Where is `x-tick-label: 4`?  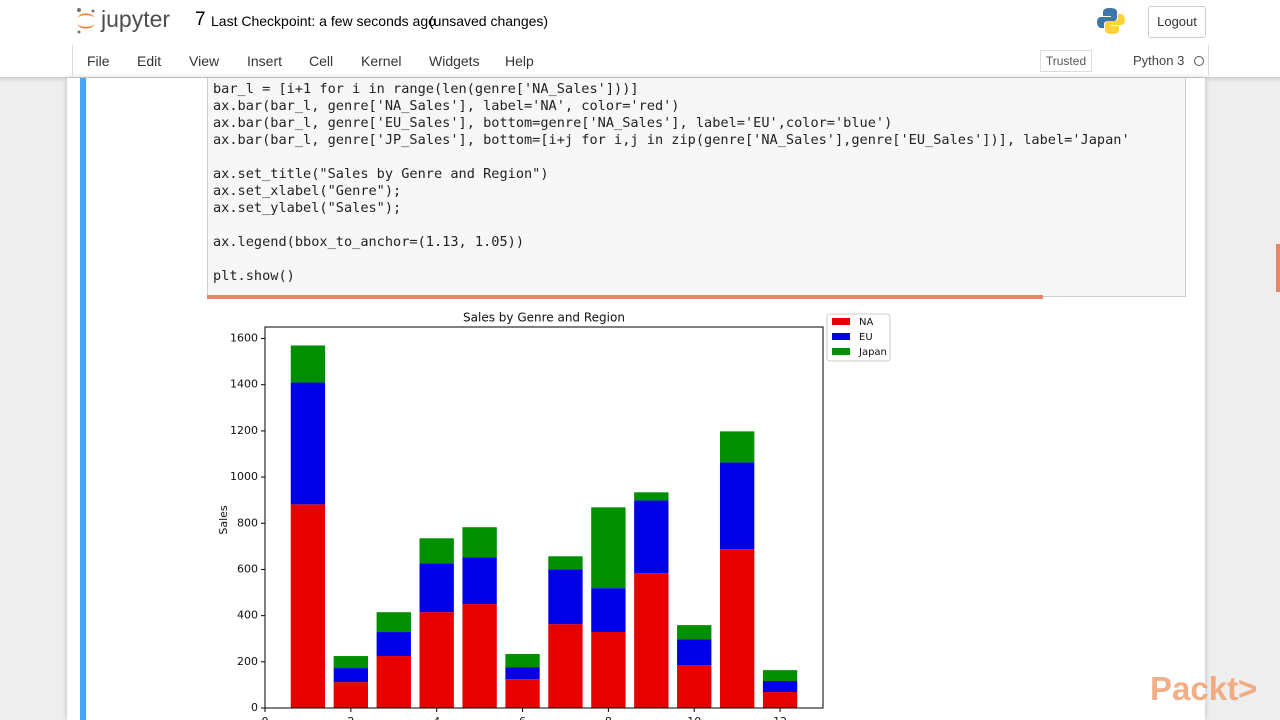 x-tick-label: 4 is located at coordinates (436, 717).